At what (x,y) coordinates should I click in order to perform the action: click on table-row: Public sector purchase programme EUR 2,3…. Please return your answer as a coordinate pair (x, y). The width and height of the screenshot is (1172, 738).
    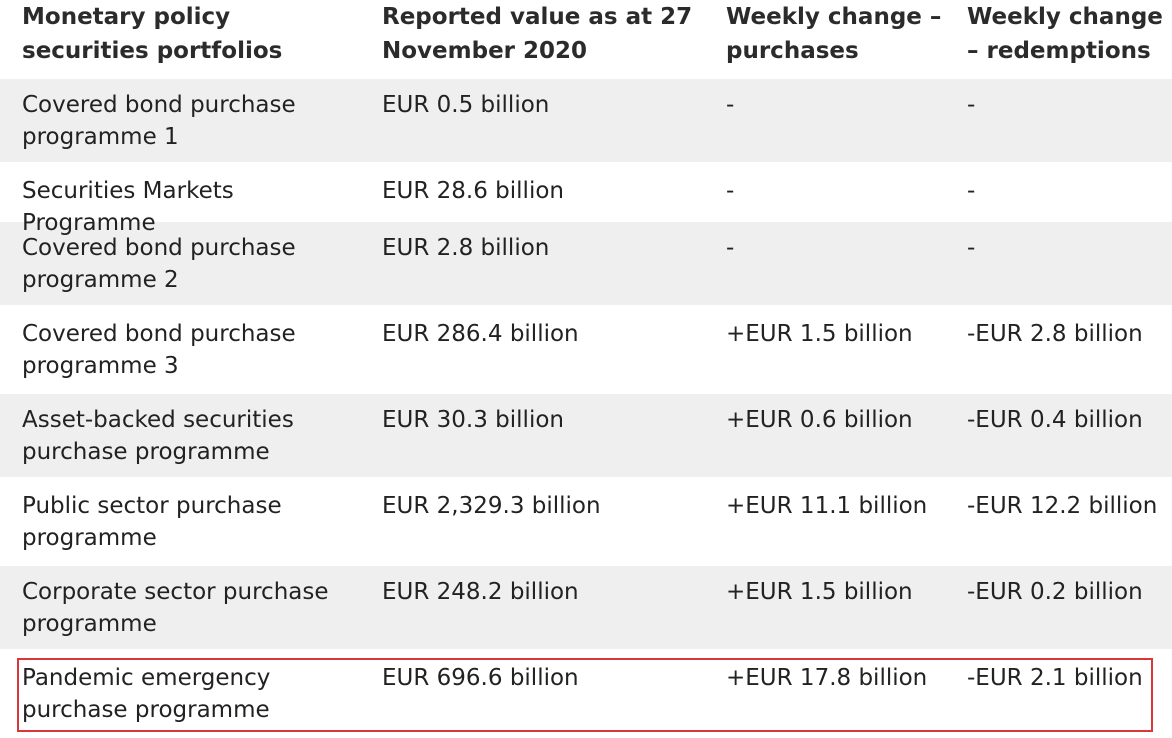
    Looking at the image, I should click on (586, 523).